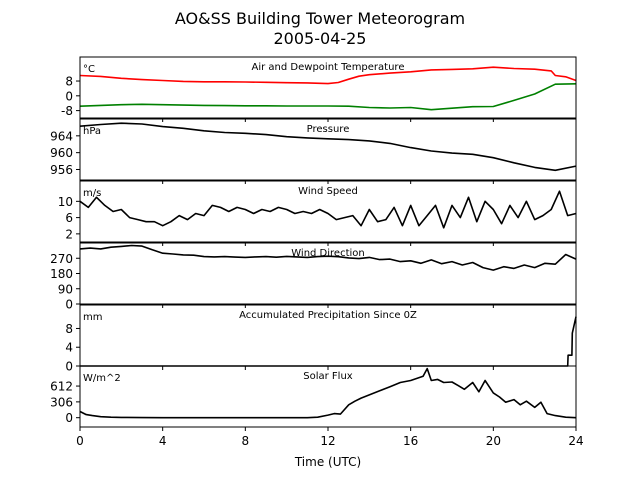 The width and height of the screenshot is (640, 480). I want to click on temperature-panel-title: Air and Dewpoint Temperature, so click(328, 67).